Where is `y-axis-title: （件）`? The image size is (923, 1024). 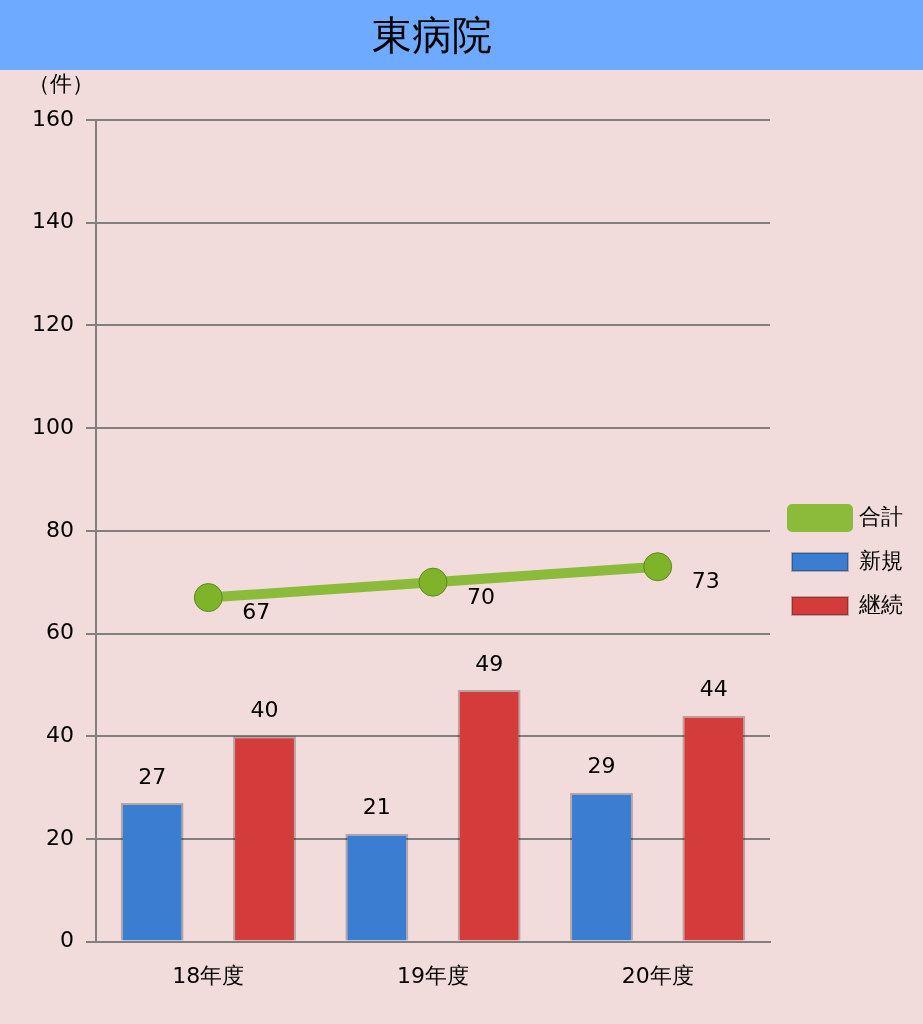
y-axis-title: （件） is located at coordinates (61, 83).